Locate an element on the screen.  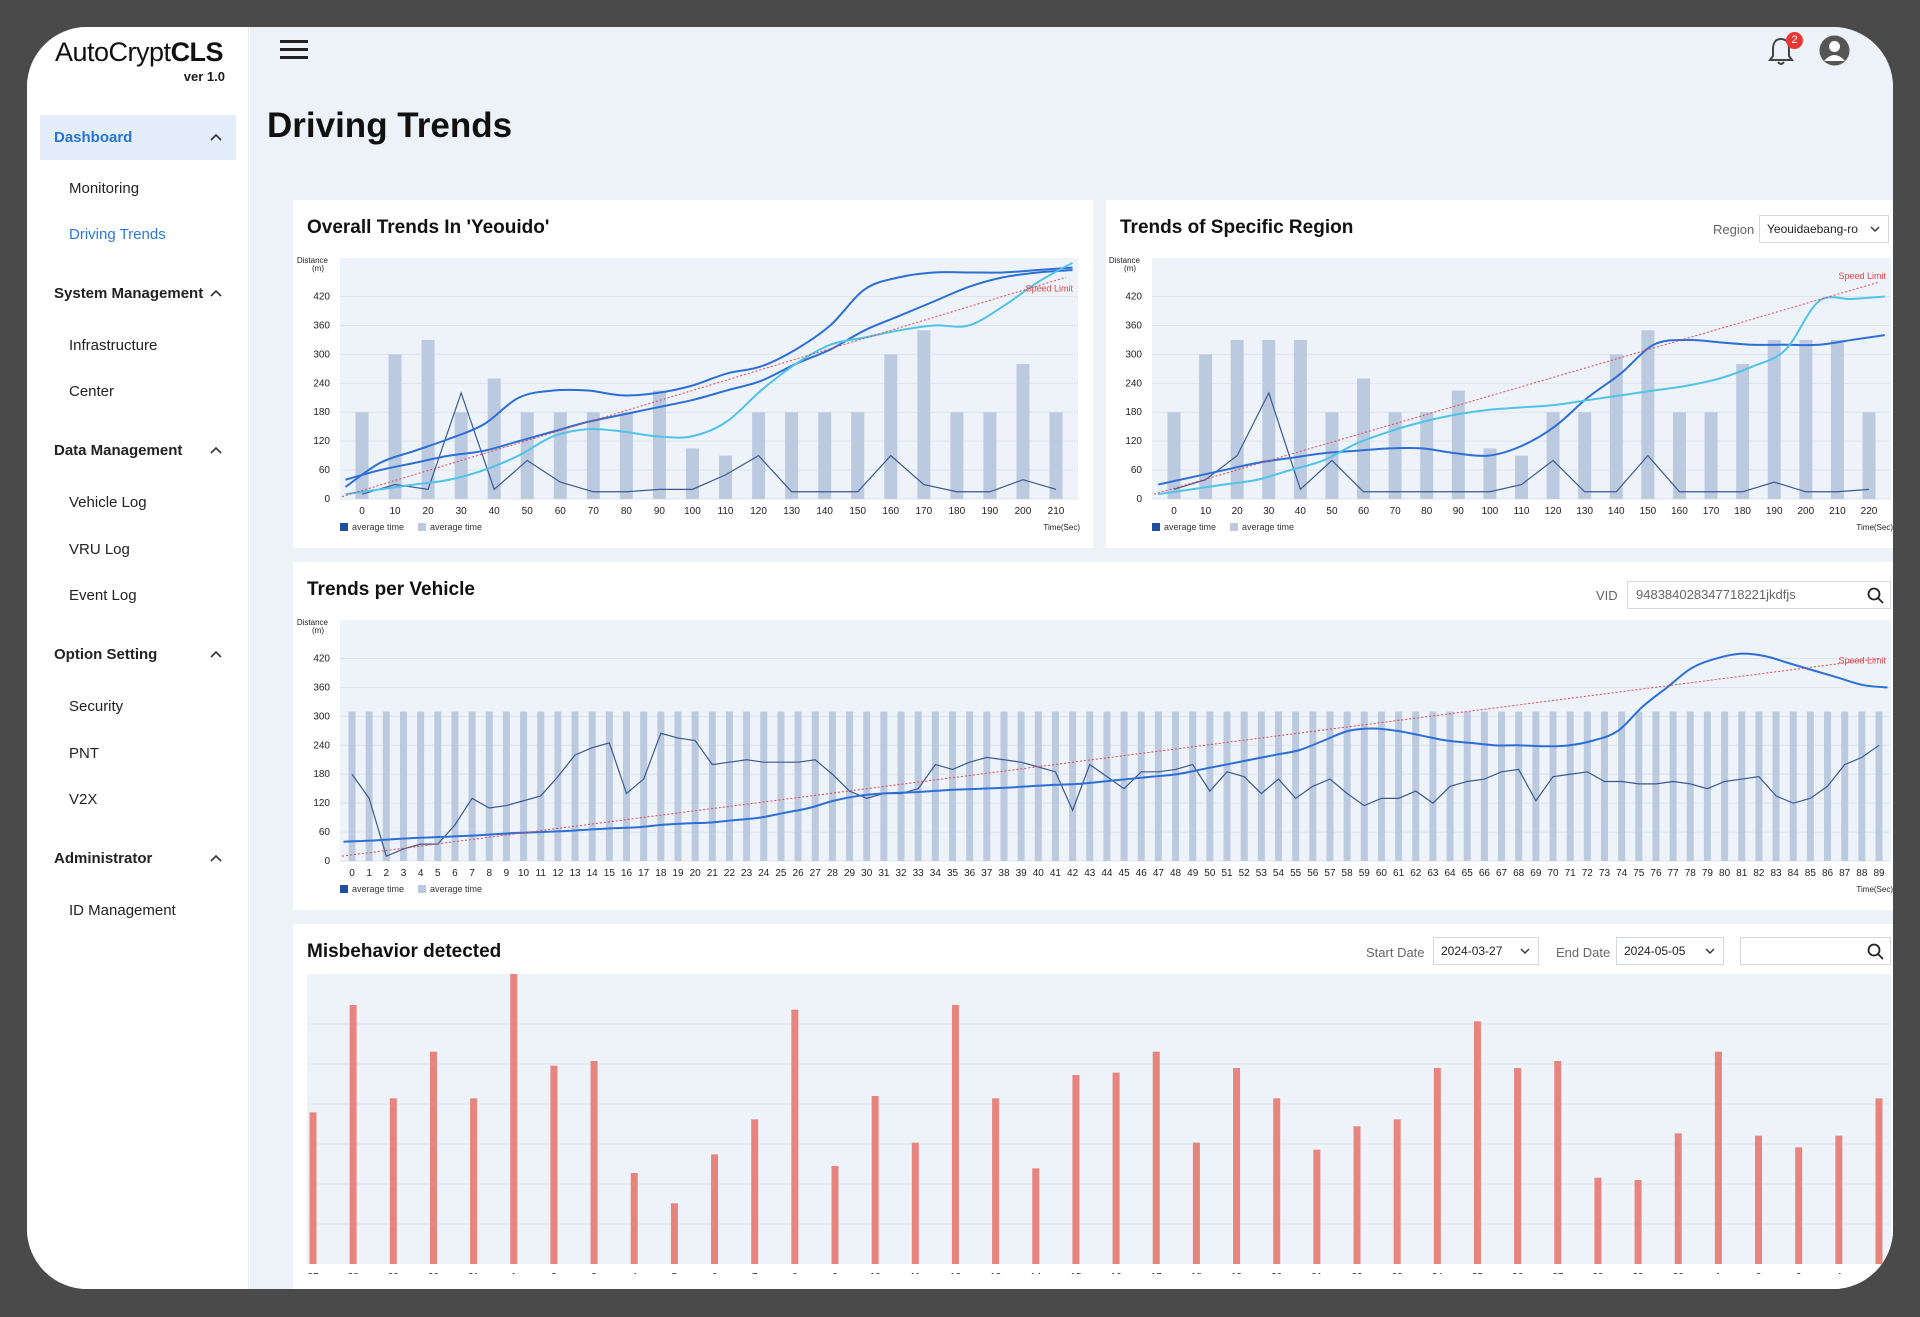
brand-suffix: CLS is located at coordinates (197, 52).